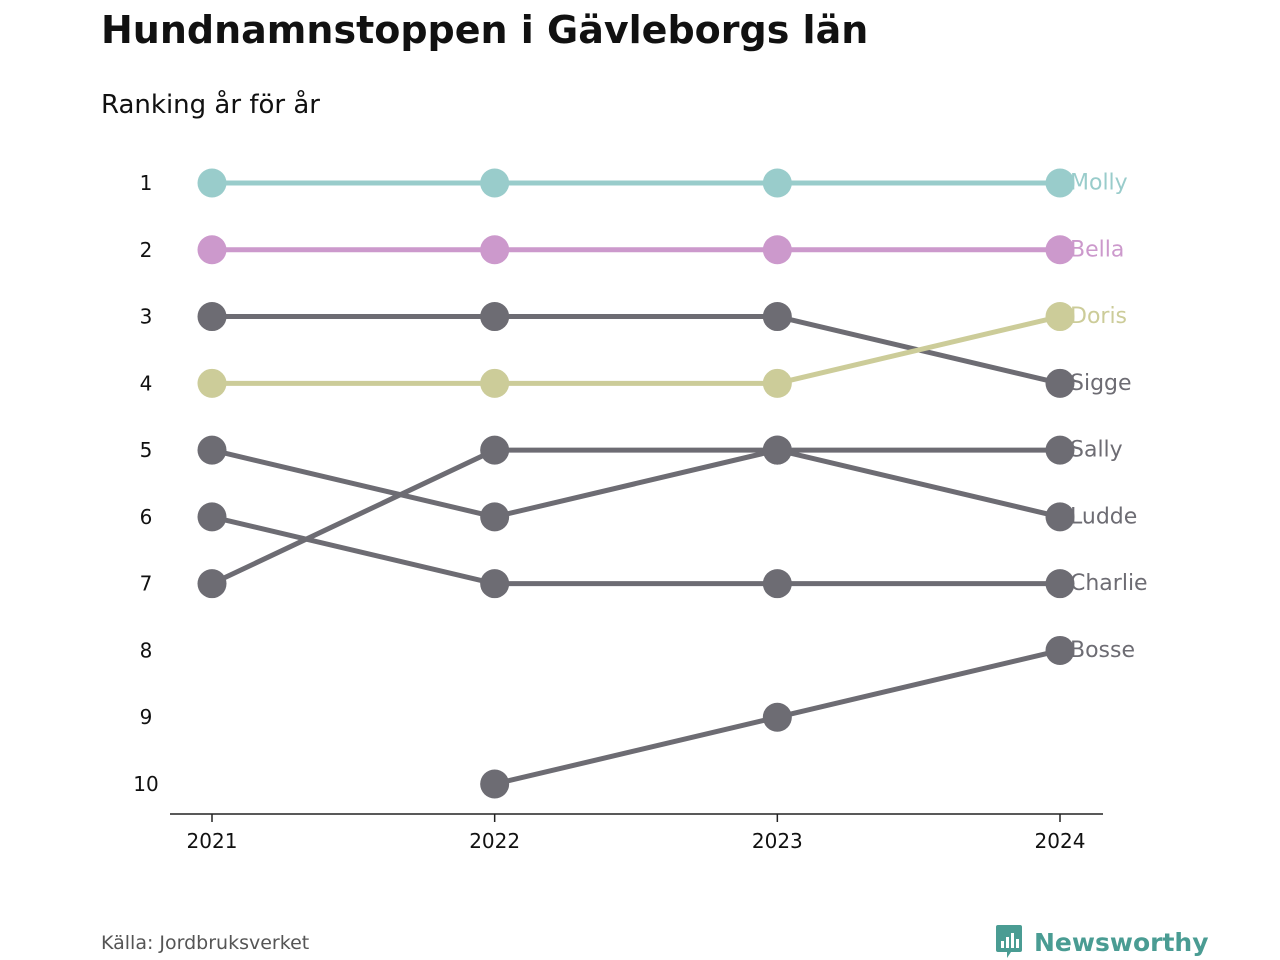 This screenshot has height=960, width=1280. What do you see at coordinates (146, 650) in the screenshot?
I see `y-tick-label: 8` at bounding box center [146, 650].